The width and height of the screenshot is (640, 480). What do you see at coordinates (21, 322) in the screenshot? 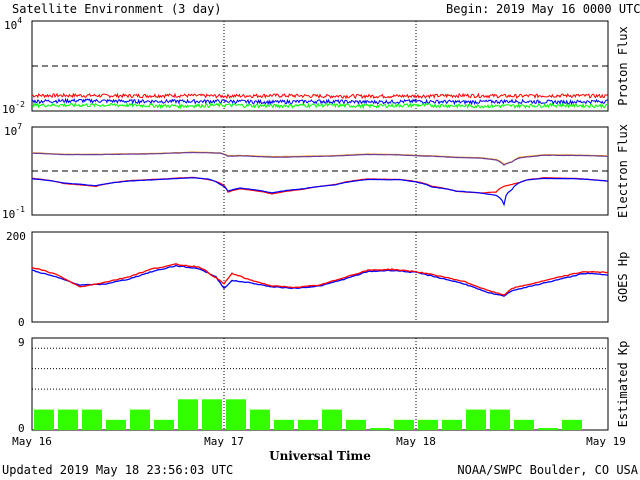
I see `hp-ytick-bottom: 0` at bounding box center [21, 322].